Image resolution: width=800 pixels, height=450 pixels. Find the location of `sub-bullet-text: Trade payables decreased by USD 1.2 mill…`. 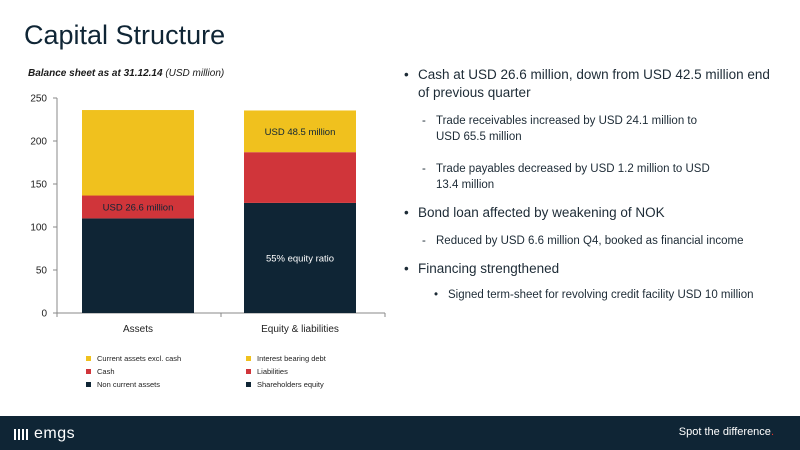

sub-bullet-text: Trade payables decreased by USD 1.2 mill… is located at coordinates (573, 177).